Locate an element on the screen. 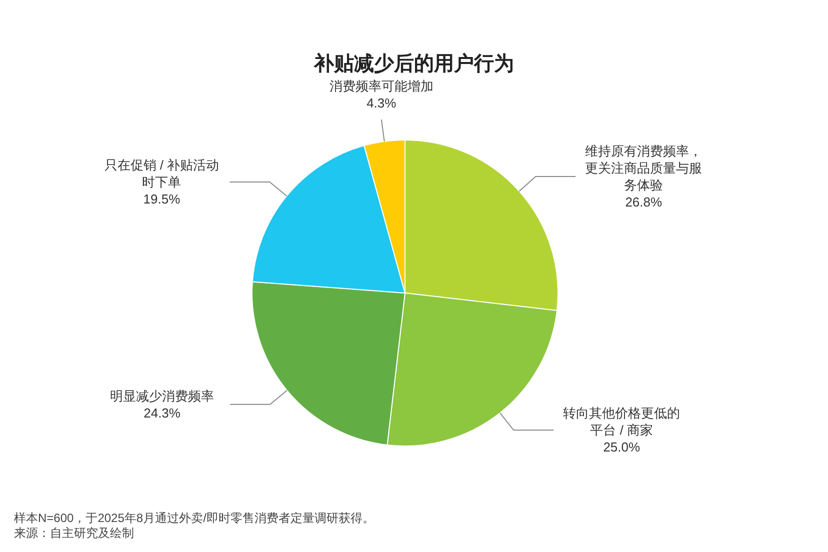 This screenshot has width=828, height=552. title: 补贴减少后的用户行为 is located at coordinates (414, 64).